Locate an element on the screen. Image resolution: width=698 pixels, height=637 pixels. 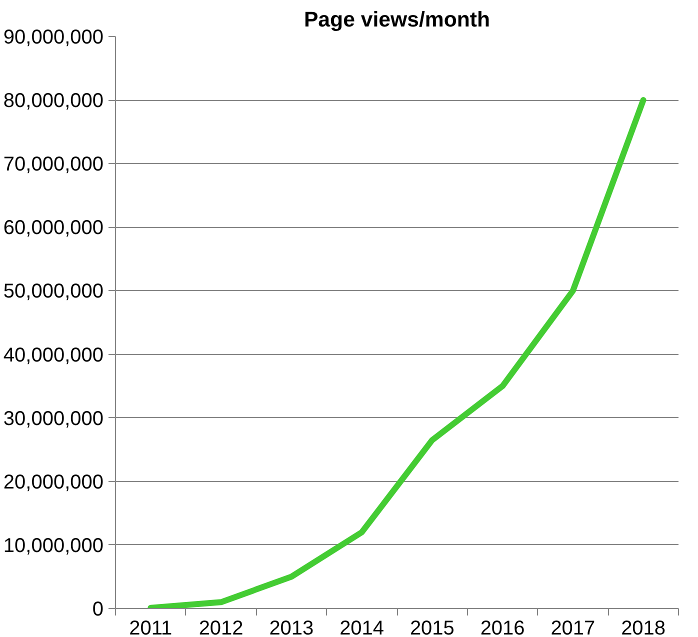
y-tick-label: 40,000,000 is located at coordinates (53, 355).